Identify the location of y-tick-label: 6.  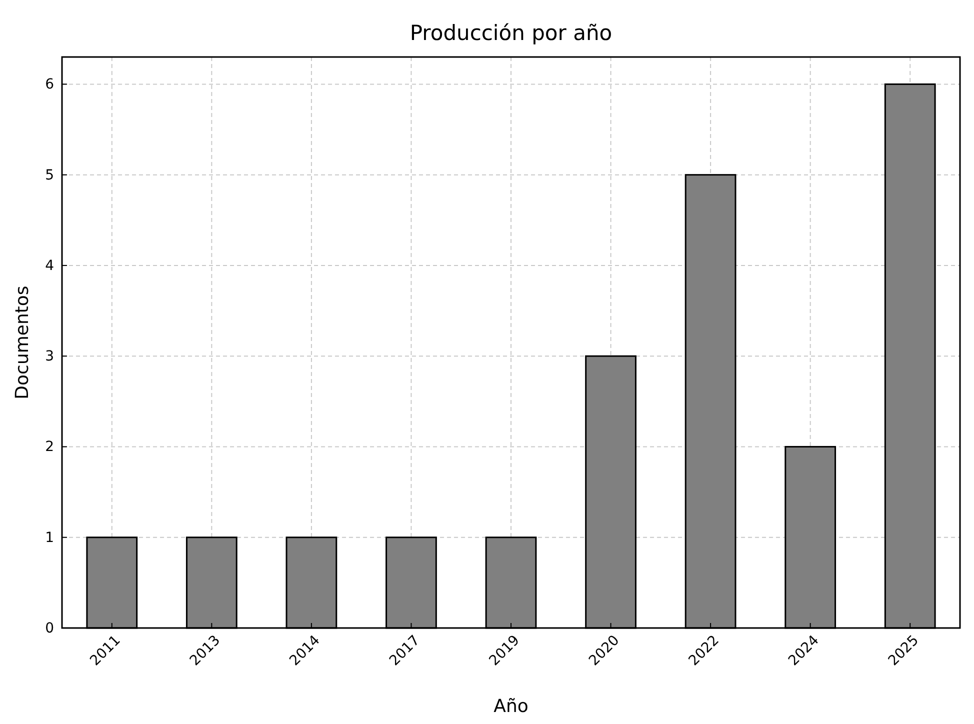
(49, 84).